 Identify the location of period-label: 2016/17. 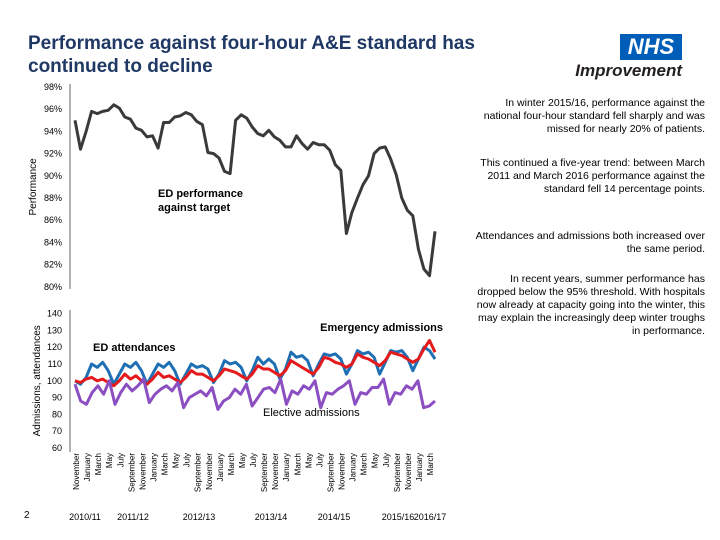
(430, 517).